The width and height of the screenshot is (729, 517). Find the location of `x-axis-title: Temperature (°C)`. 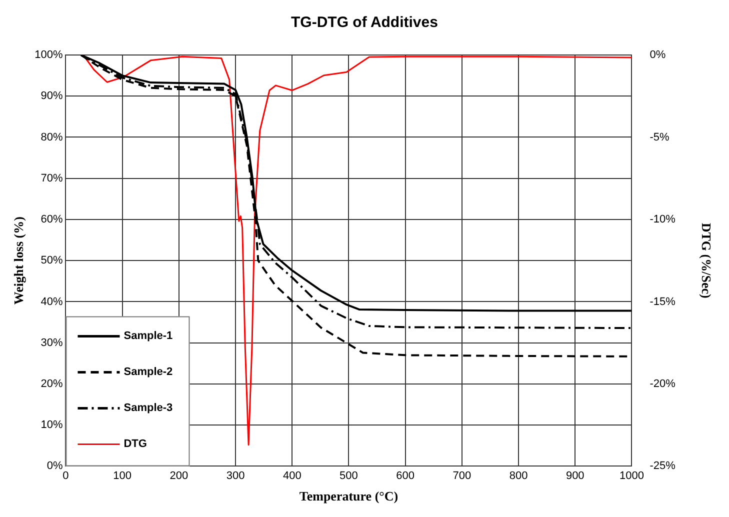

x-axis-title: Temperature (°C) is located at coordinates (348, 496).